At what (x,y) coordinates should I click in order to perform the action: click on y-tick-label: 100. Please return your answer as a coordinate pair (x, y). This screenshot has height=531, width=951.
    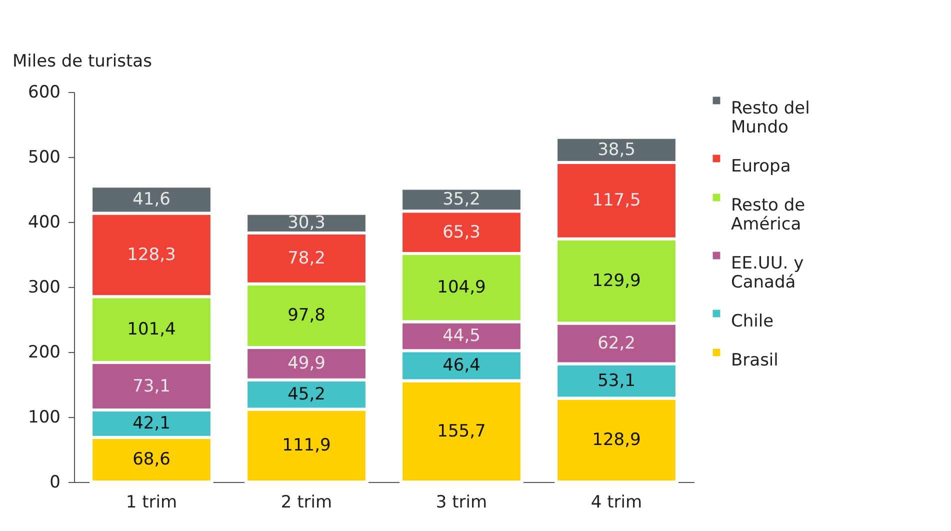
    Looking at the image, I should click on (44, 418).